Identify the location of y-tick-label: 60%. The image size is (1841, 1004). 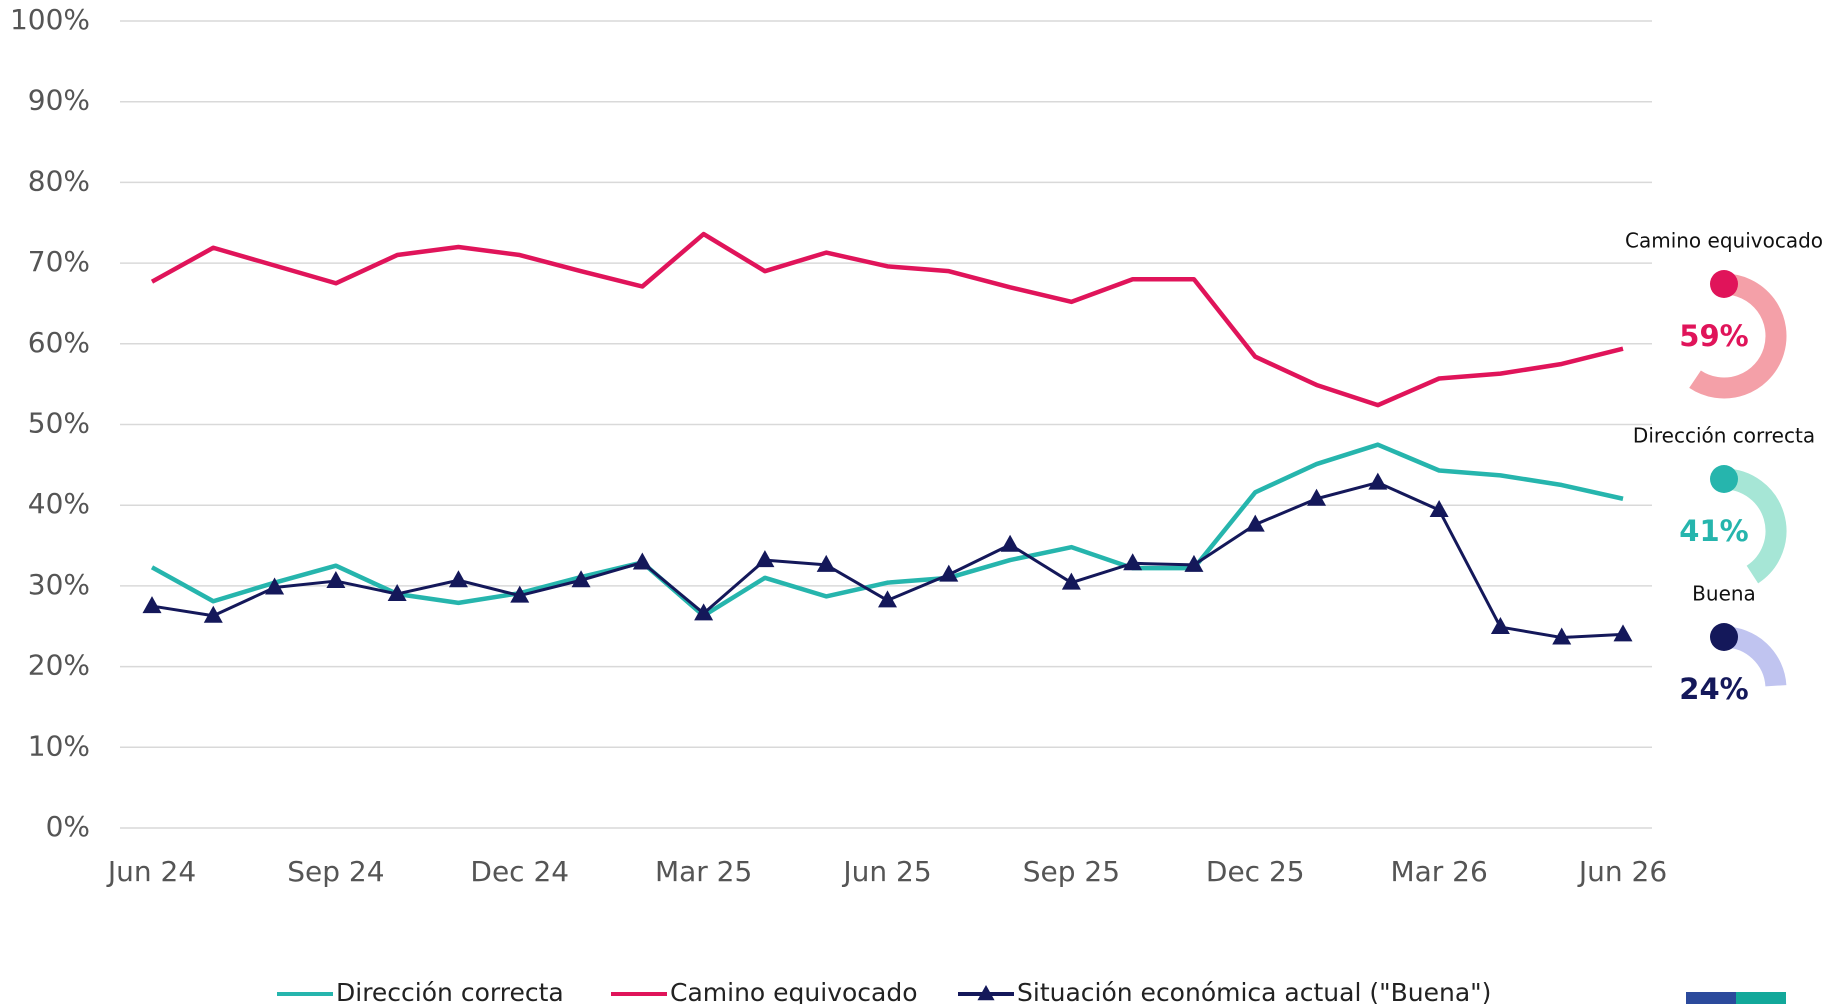
(59, 342).